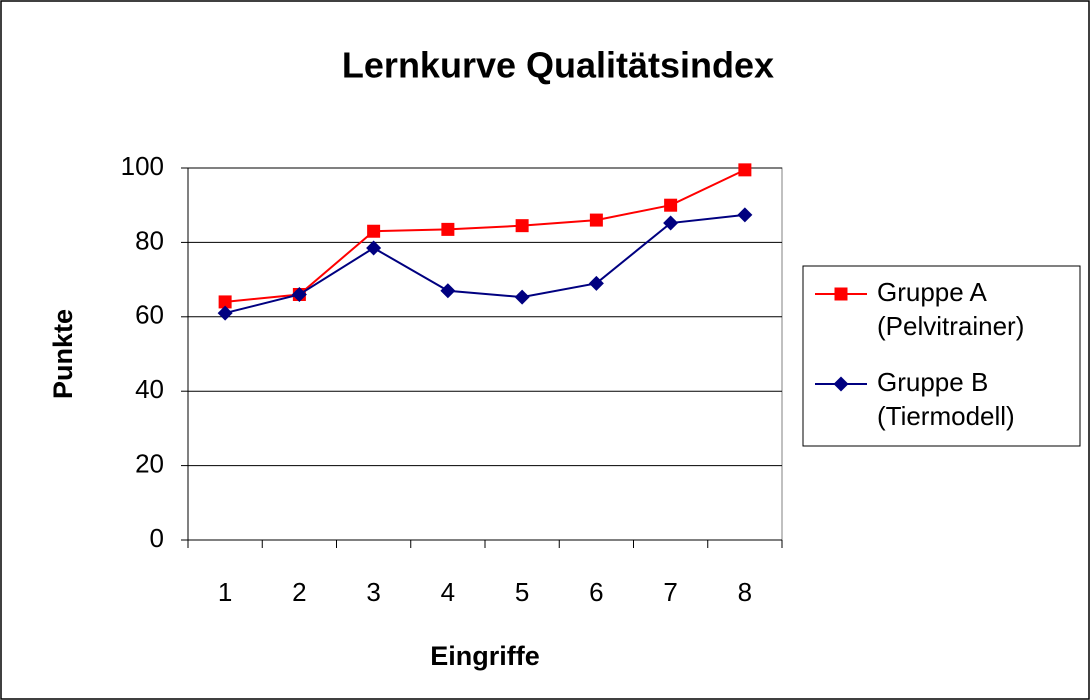 Image resolution: width=1090 pixels, height=700 pixels. Describe the element at coordinates (946, 399) in the screenshot. I see `legend-label: Gruppe B (Tiermodell)` at that location.